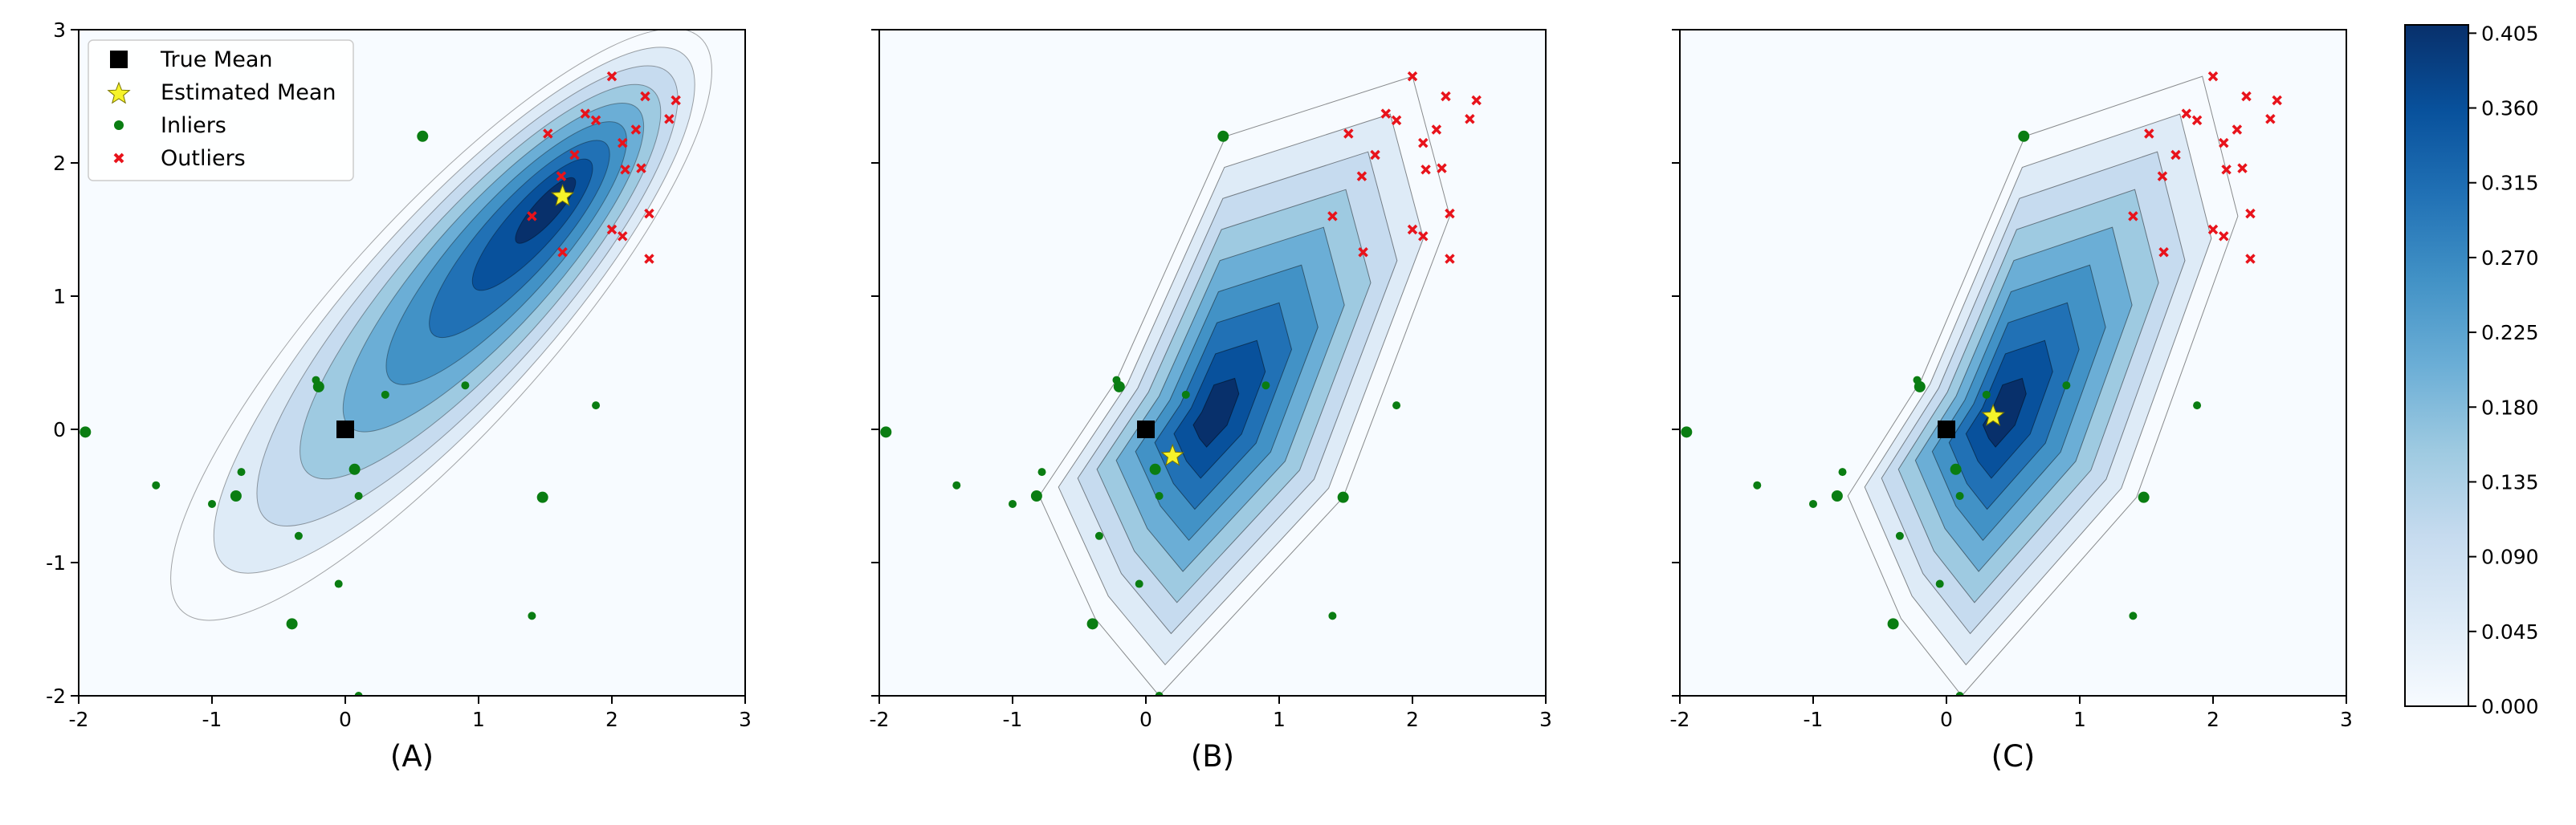 Image resolution: width=2576 pixels, height=825 pixels. What do you see at coordinates (2510, 332) in the screenshot?
I see `colorbar-tick-label: 0.225` at bounding box center [2510, 332].